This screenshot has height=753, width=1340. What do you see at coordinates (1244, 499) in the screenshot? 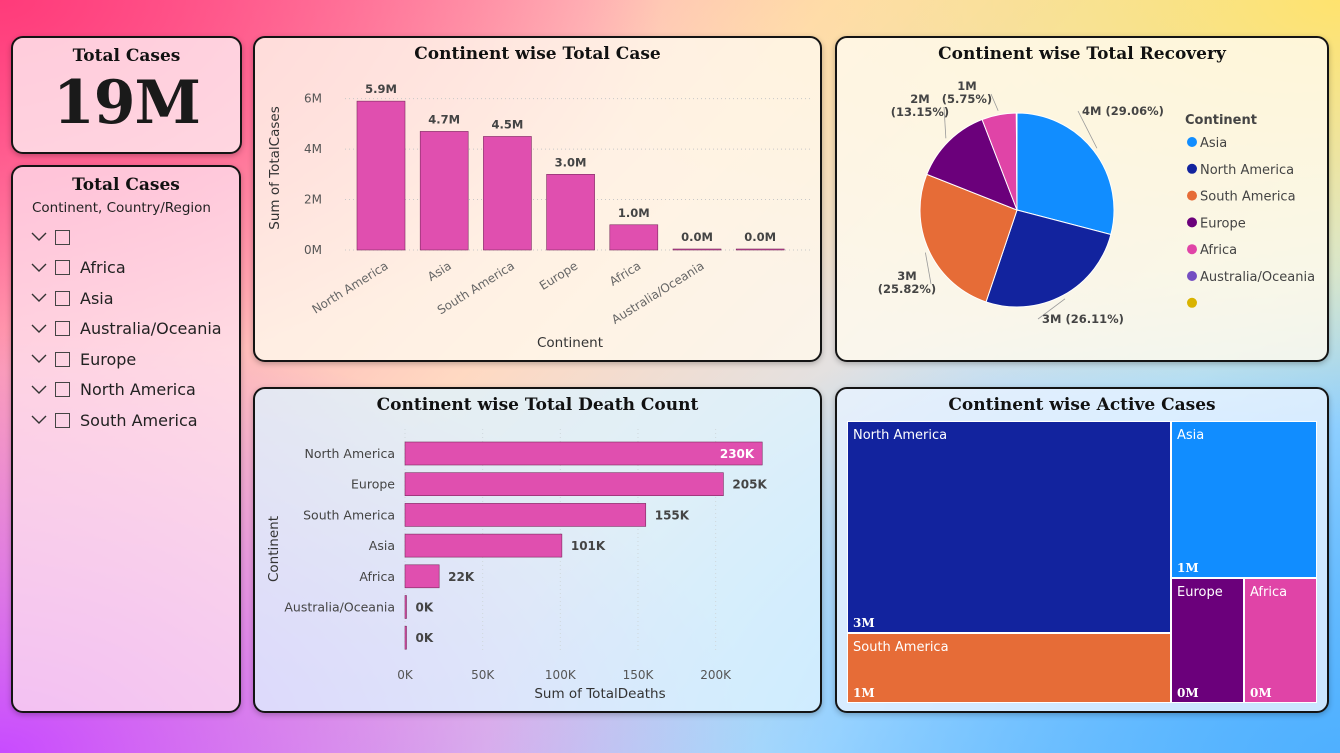
I see `treemap-cell: Asia 1M` at bounding box center [1244, 499].